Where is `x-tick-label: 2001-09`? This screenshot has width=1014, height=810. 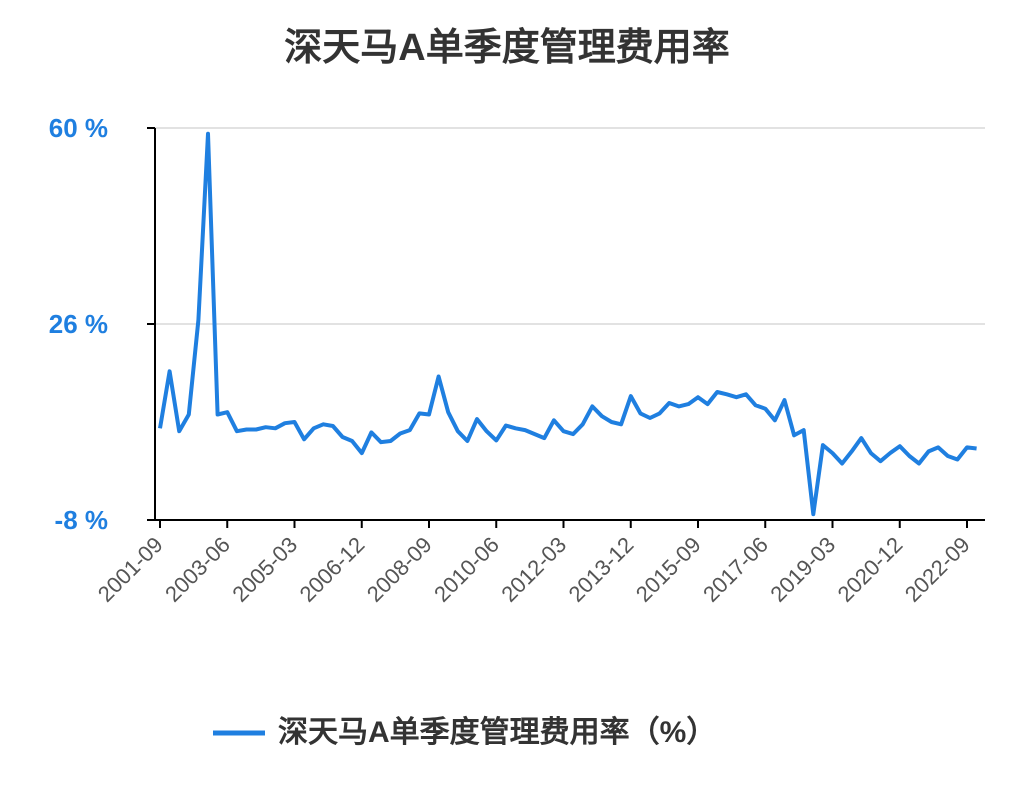 x-tick-label: 2001-09 is located at coordinates (130, 569).